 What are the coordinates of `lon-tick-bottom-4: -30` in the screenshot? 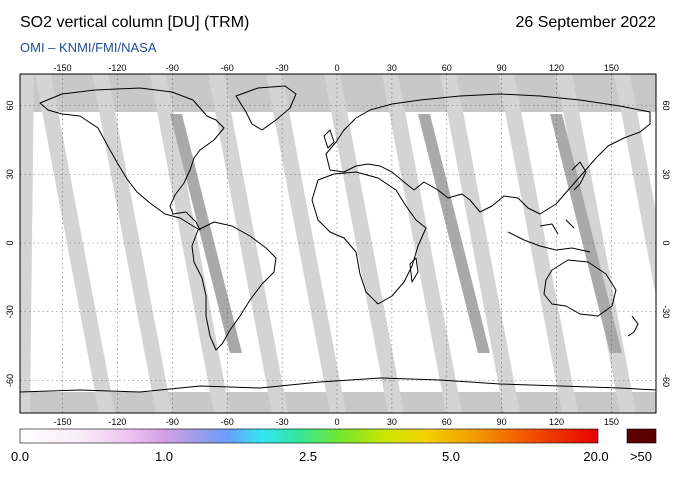 It's located at (282, 422).